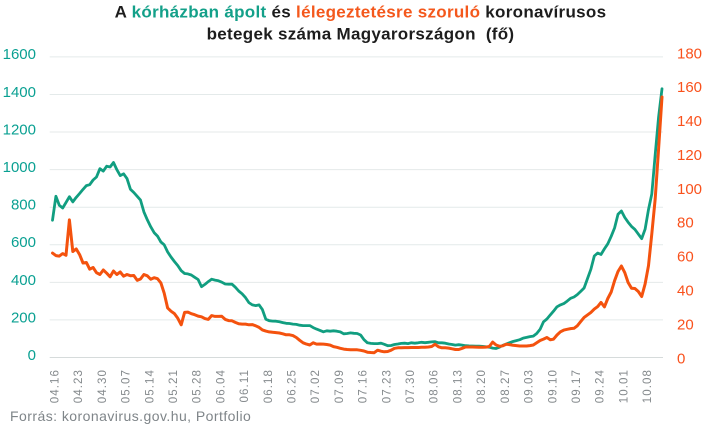  Describe the element at coordinates (458, 386) in the screenshot. I see `svg-text: 08.13` at that location.